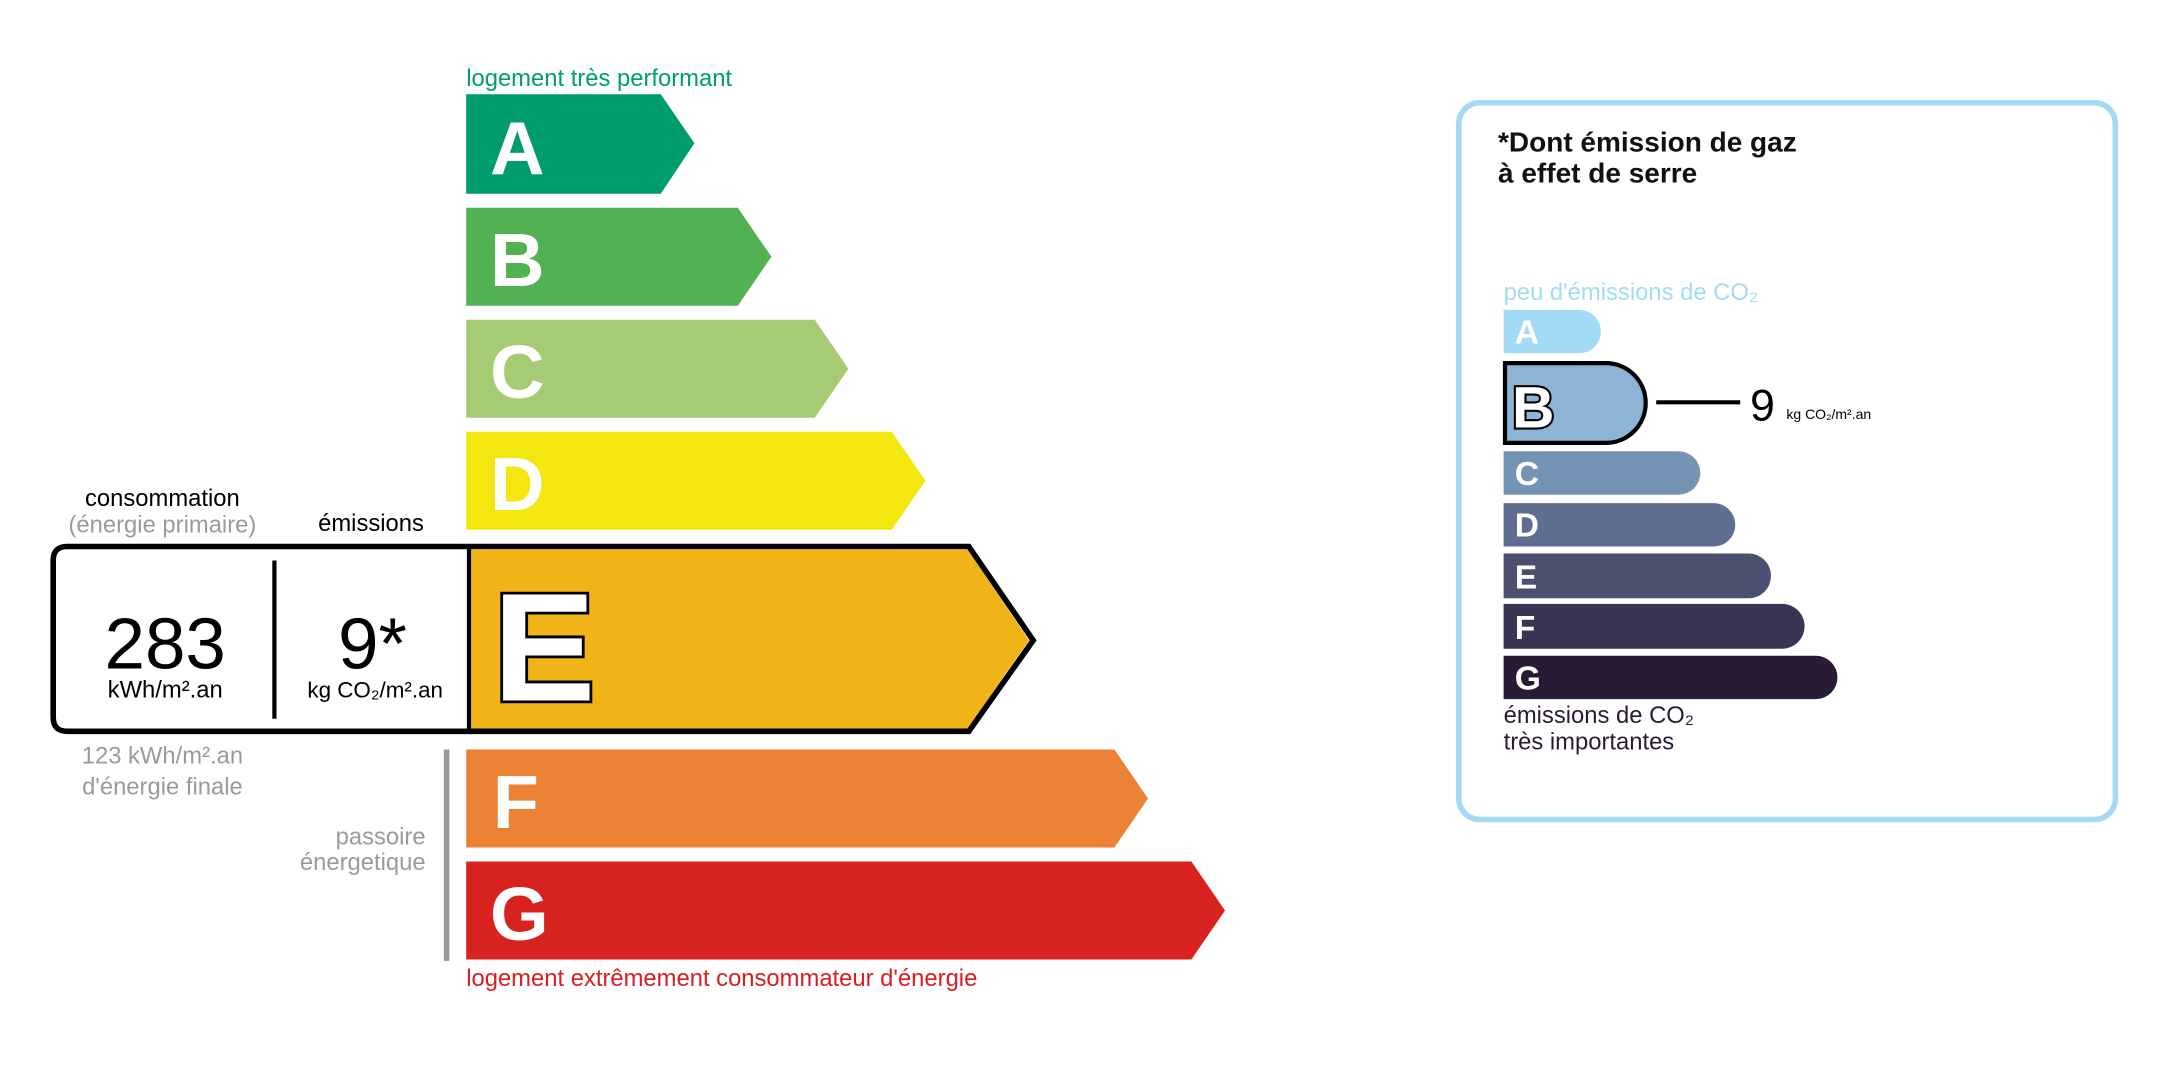 The width and height of the screenshot is (2170, 1079). I want to click on consumption-sublabel: (énergie primaire), so click(163, 525).